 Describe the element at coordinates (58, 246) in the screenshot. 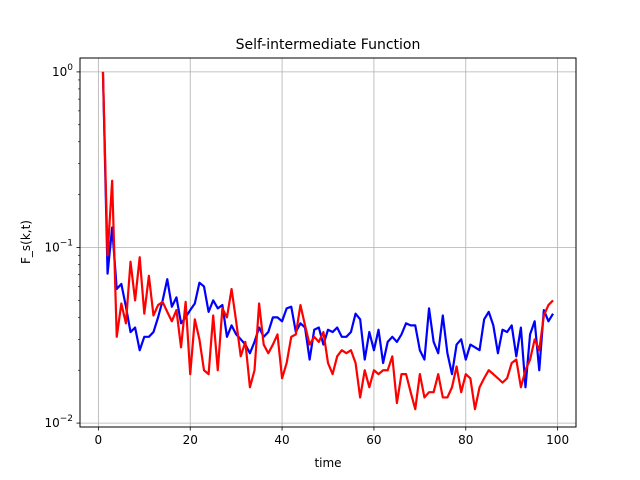

I see `y-tick-label: 10⁻¹` at that location.